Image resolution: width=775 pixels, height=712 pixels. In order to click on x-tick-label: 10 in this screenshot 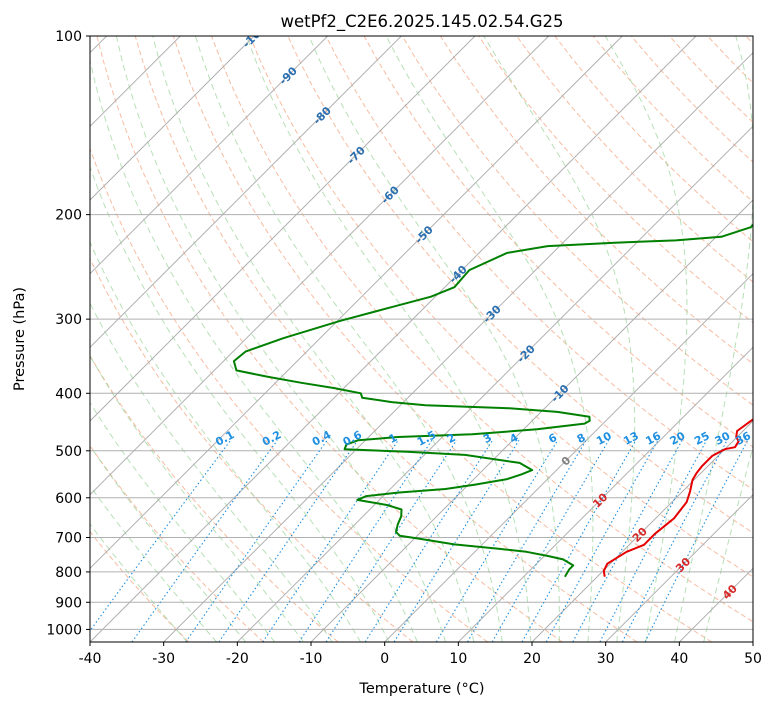, I will do `click(458, 659)`.